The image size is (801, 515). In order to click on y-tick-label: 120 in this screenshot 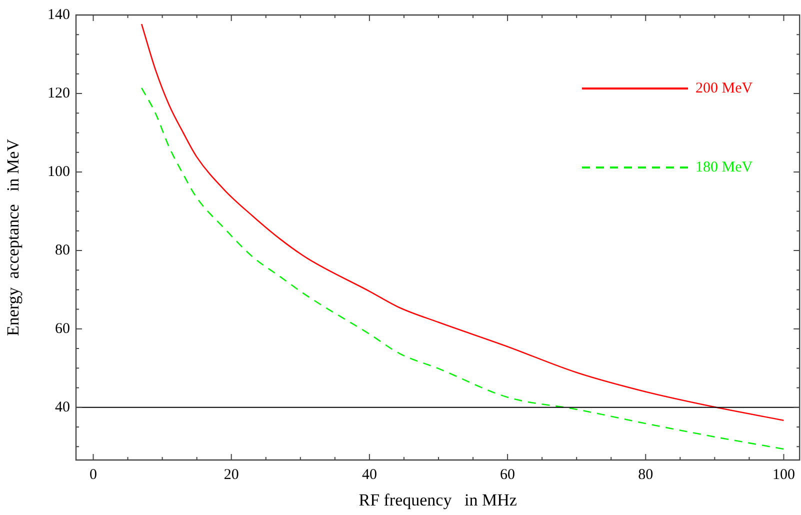, I will do `click(59, 93)`.